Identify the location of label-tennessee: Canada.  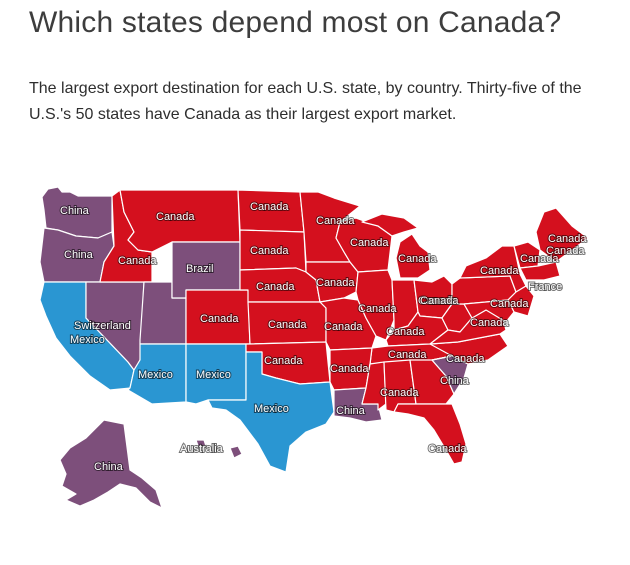
(349, 369).